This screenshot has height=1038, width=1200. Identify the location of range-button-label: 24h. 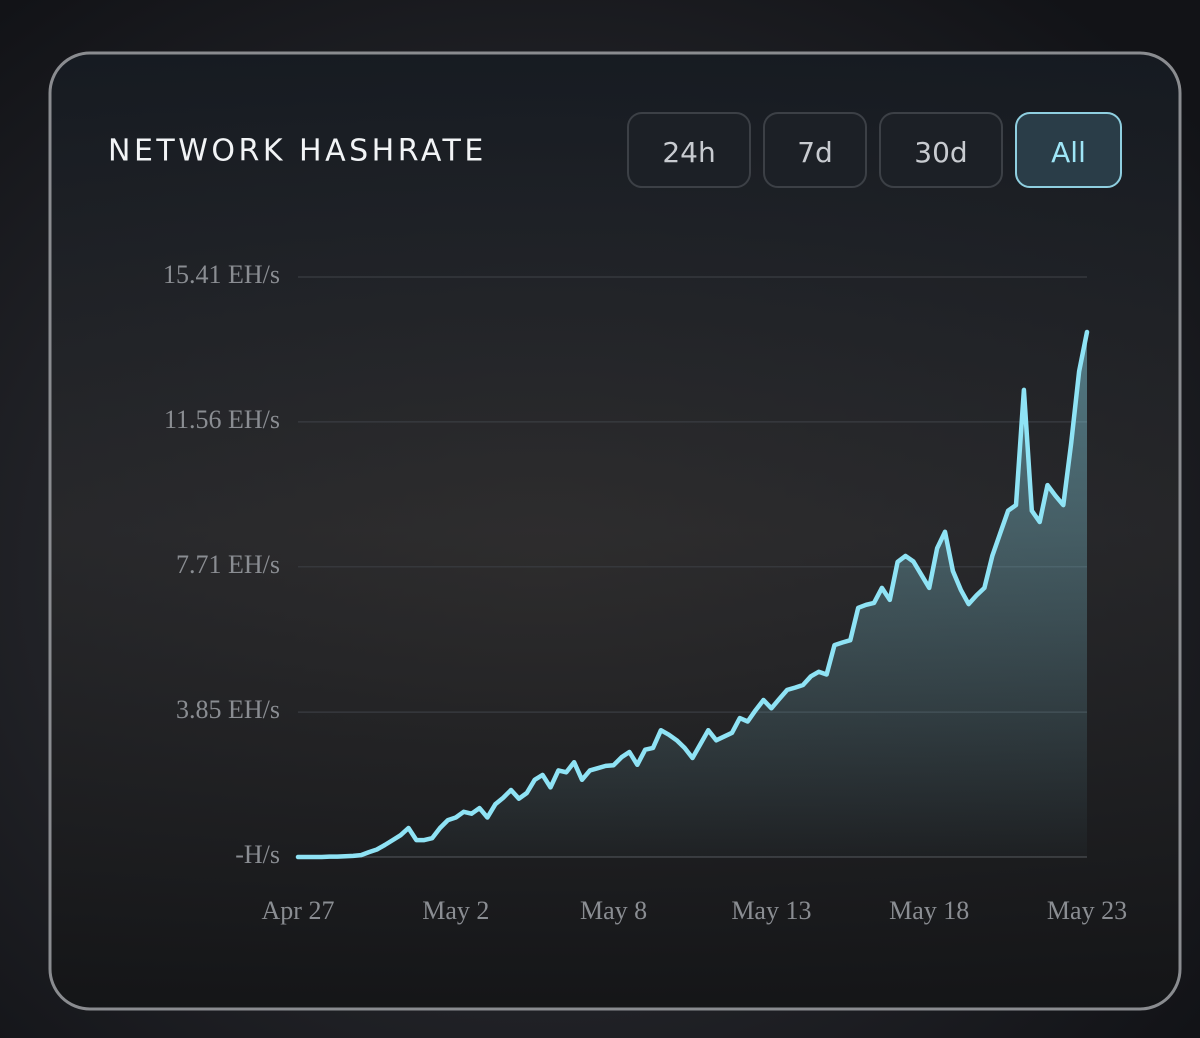
(688, 152).